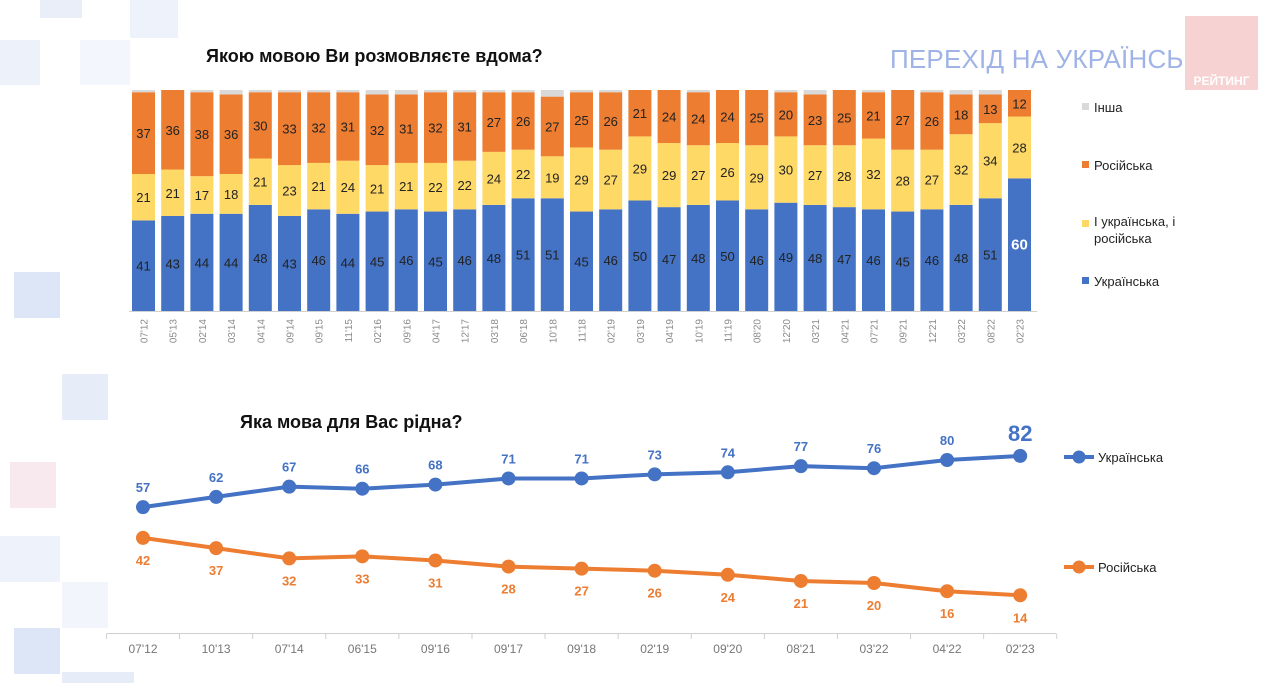  Describe the element at coordinates (1020, 649) in the screenshot. I see `x-tick-label: 02'23` at that location.